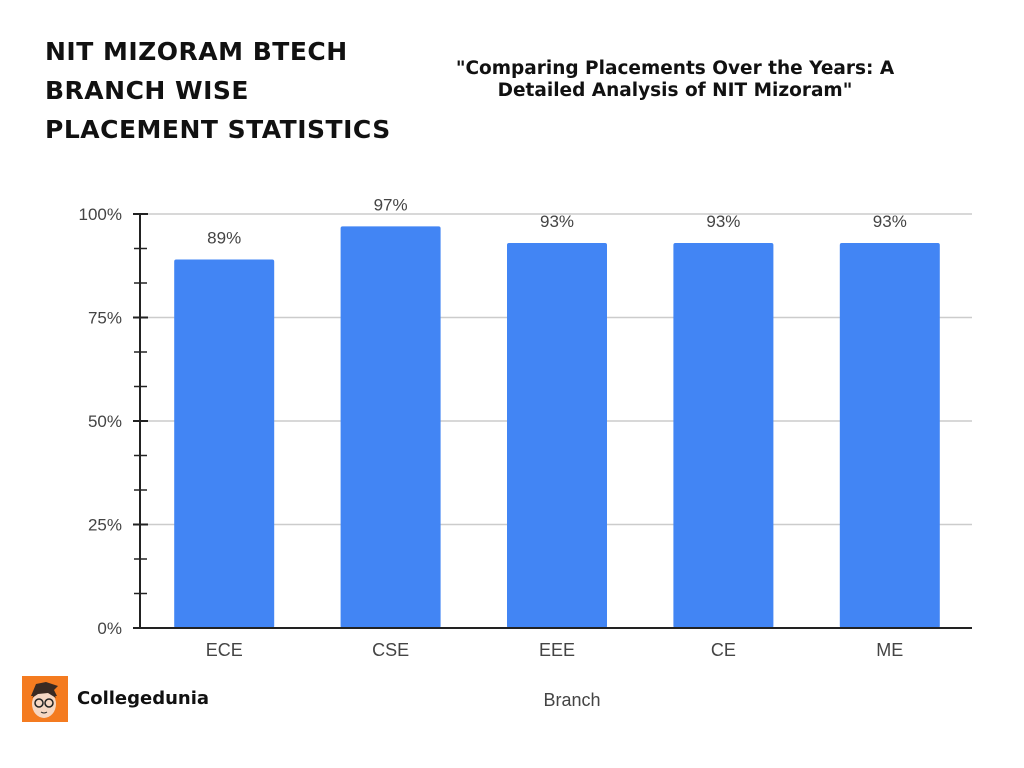 The height and width of the screenshot is (768, 1024). I want to click on y-tick-label: 50%, so click(105, 421).